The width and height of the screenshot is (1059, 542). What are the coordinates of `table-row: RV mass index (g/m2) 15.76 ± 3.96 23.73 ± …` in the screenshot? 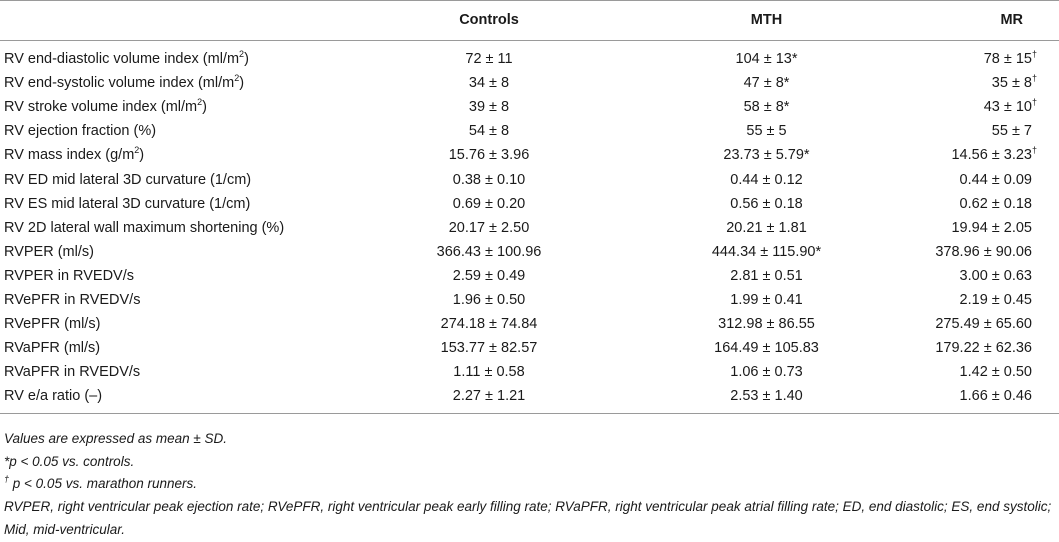 It's located at (529, 155).